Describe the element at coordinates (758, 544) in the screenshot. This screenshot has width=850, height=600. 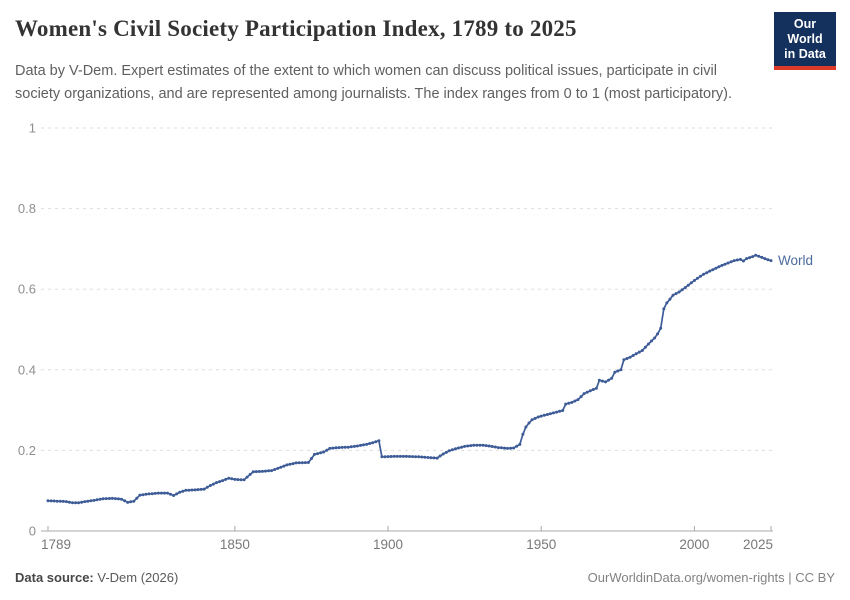
I see `svg-text: 2025` at that location.